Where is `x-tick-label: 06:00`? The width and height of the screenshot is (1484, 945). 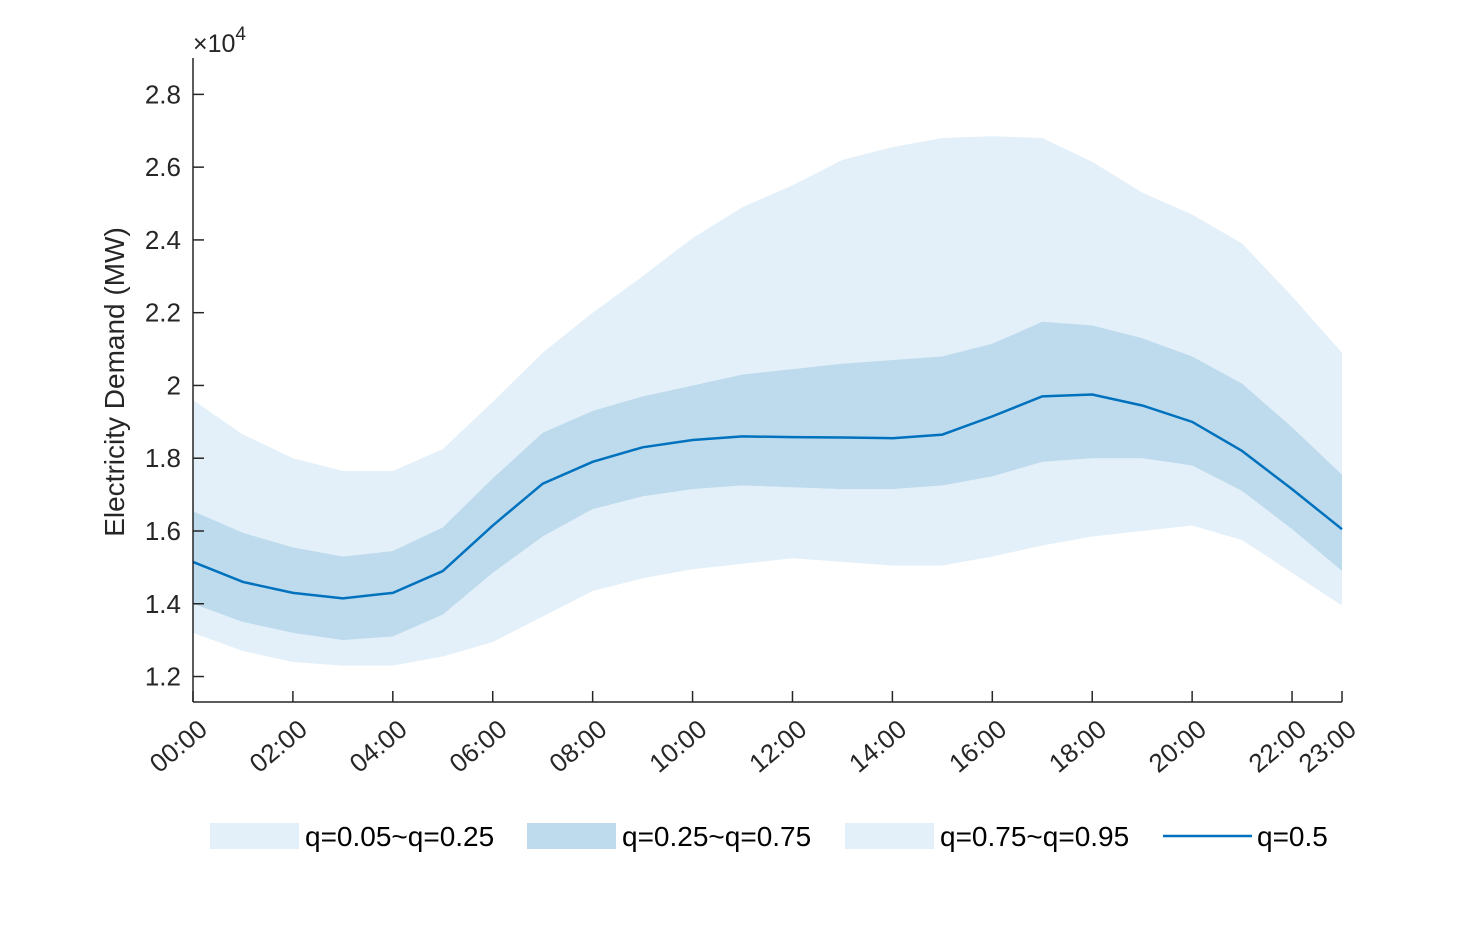
x-tick-label: 06:00 is located at coordinates (477, 746).